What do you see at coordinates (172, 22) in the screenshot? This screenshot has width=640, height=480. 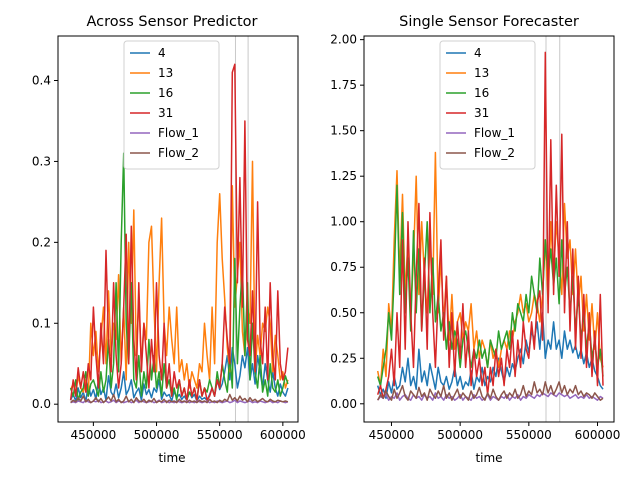 I see `left-subplot-title: Across Sensor Predictor` at bounding box center [172, 22].